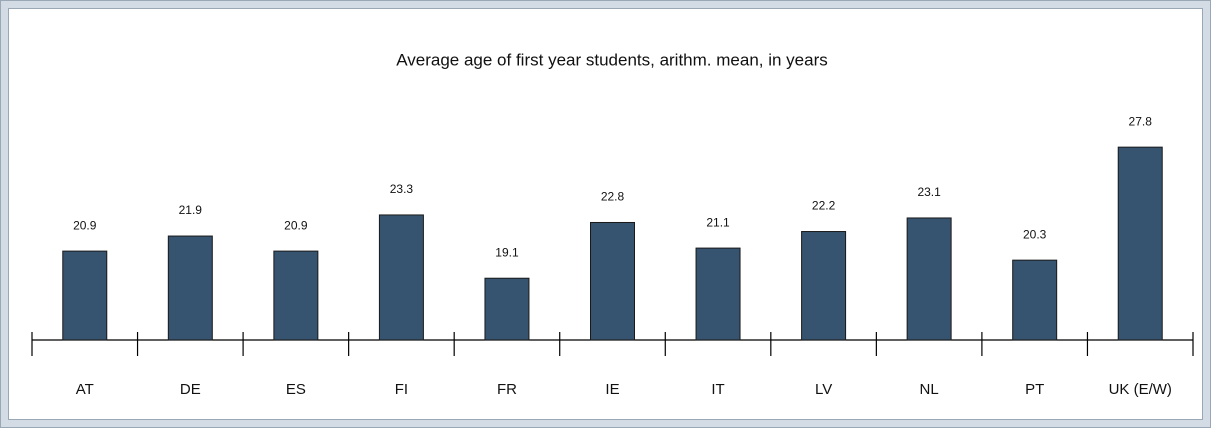  What do you see at coordinates (401, 389) in the screenshot?
I see `x-tick-label: FI` at bounding box center [401, 389].